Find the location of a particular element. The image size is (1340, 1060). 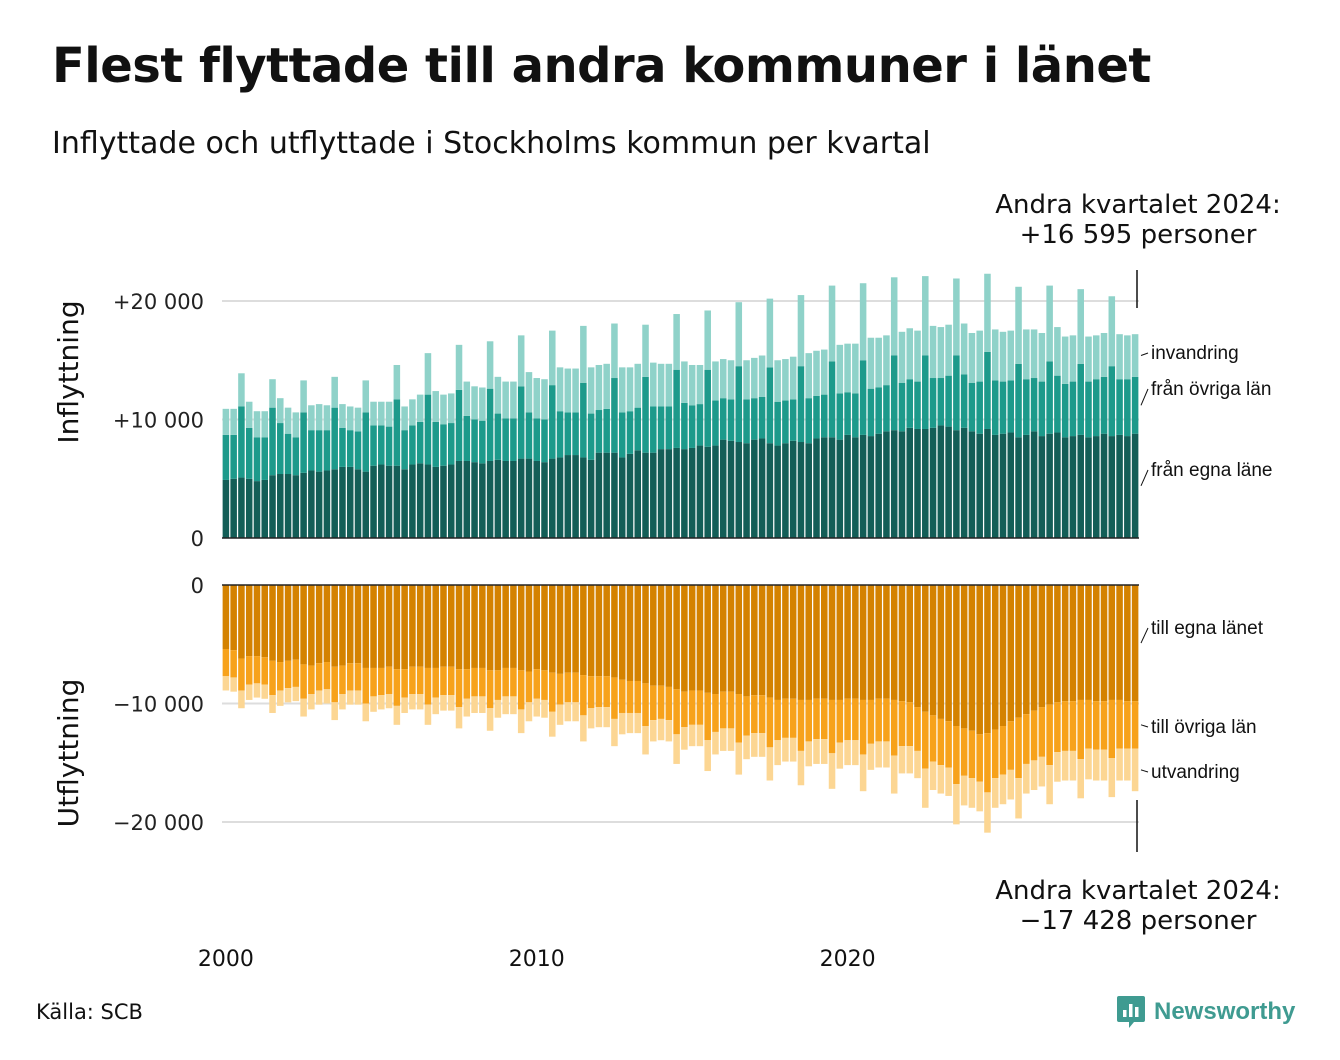

newsworthy-chart-bubble-icon is located at coordinates (1131, 1012).